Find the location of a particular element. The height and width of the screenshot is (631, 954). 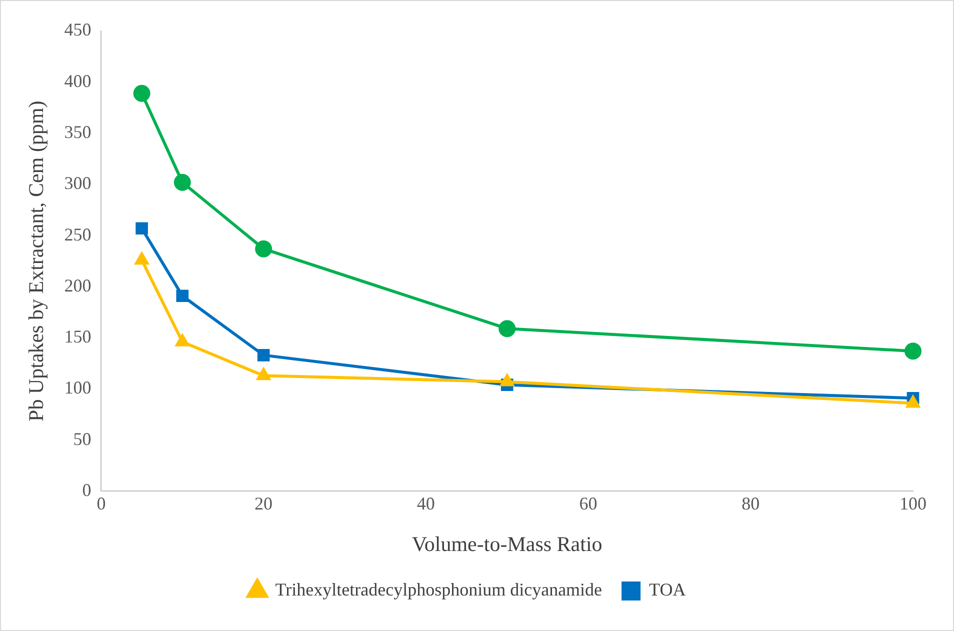

x-tick-label: 100 is located at coordinates (913, 504).